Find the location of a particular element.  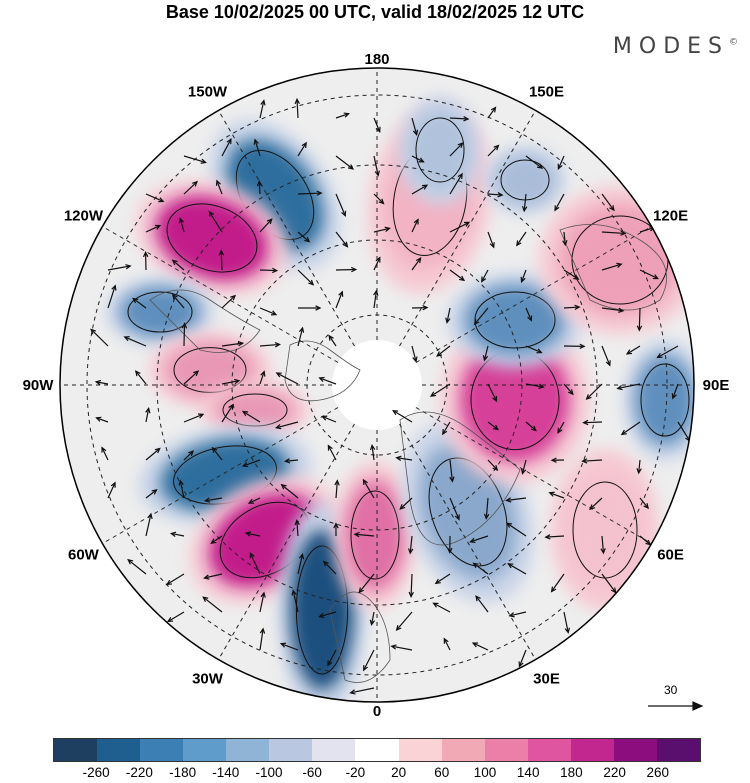

longitude-label: 120E is located at coordinates (670, 216).